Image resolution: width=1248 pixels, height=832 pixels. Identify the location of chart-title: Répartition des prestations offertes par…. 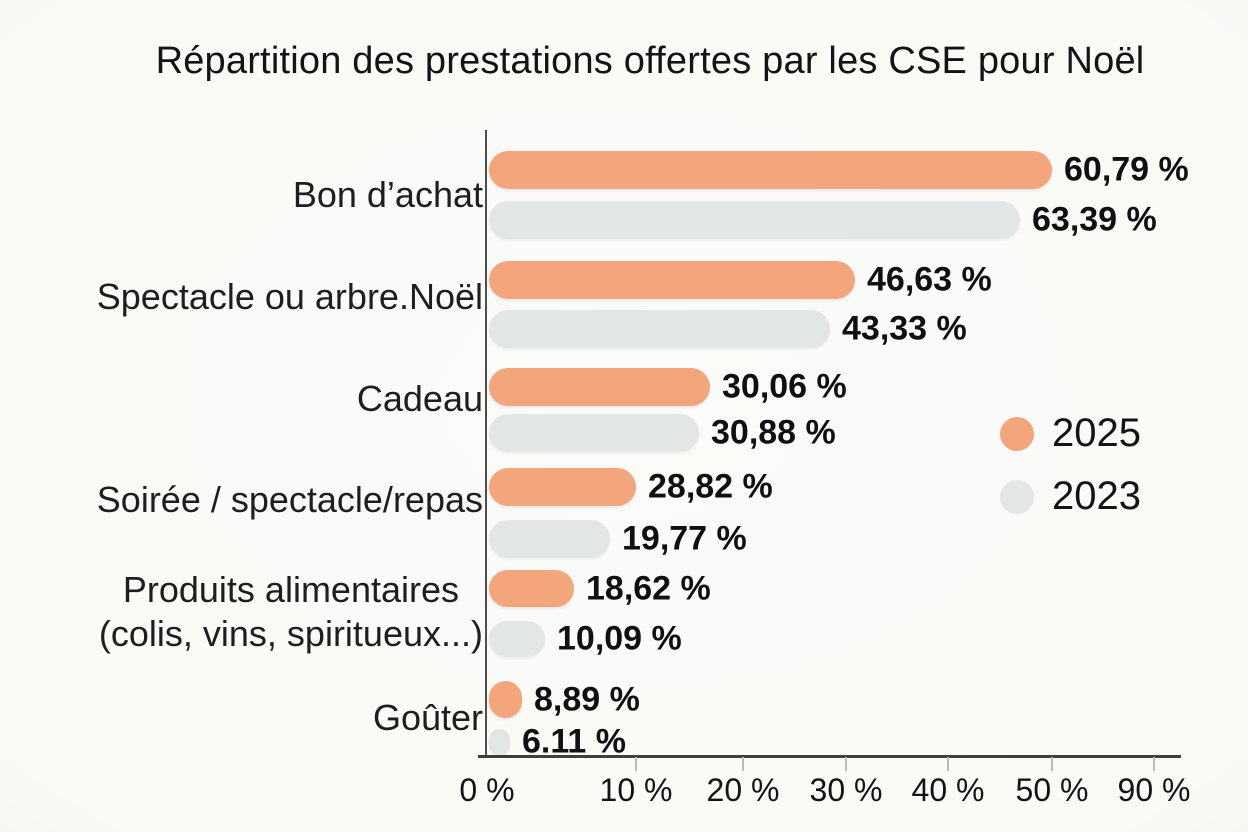
(650, 61).